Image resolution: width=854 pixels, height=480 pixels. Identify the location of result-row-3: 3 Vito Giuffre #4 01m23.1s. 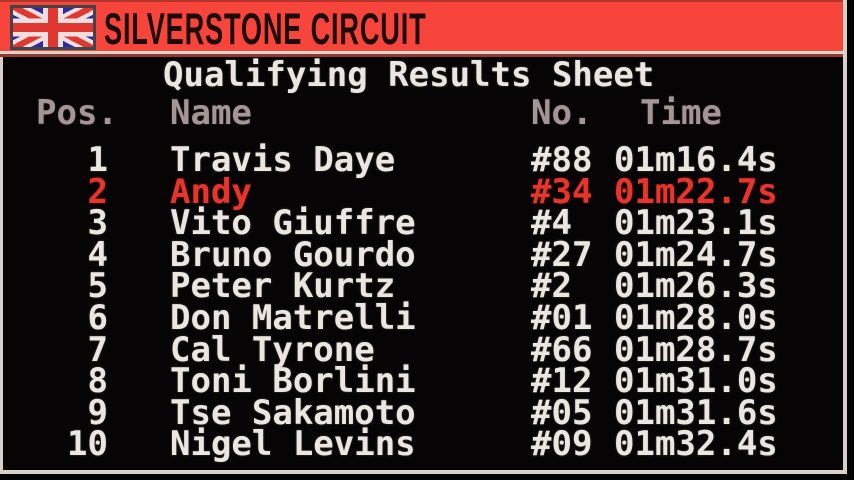
(423, 223).